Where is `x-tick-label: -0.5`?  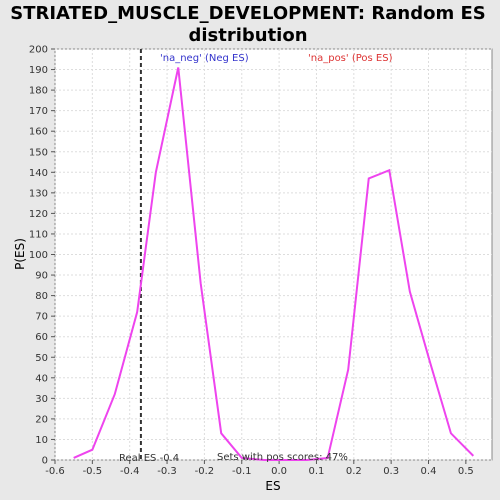 x-tick-label: -0.5 is located at coordinates (93, 471).